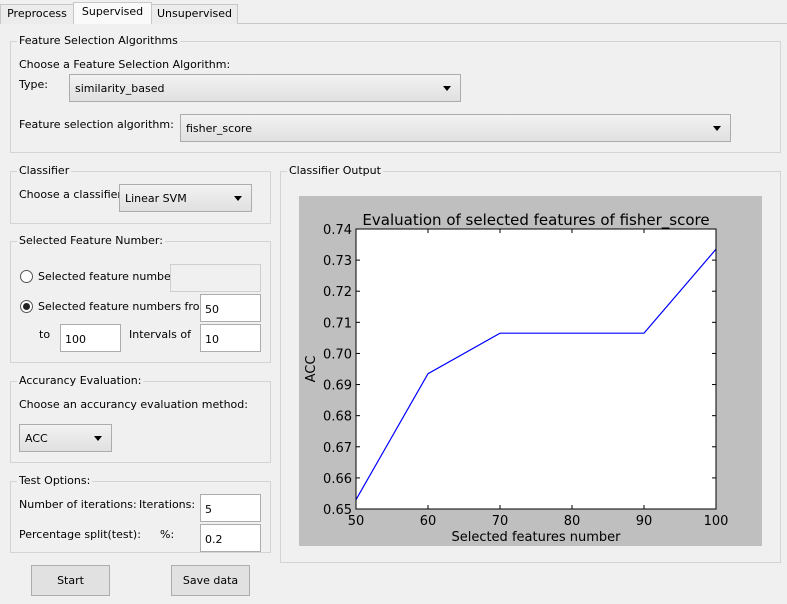 The image size is (787, 604). What do you see at coordinates (230, 338) in the screenshot?
I see `interval-input: 10` at bounding box center [230, 338].